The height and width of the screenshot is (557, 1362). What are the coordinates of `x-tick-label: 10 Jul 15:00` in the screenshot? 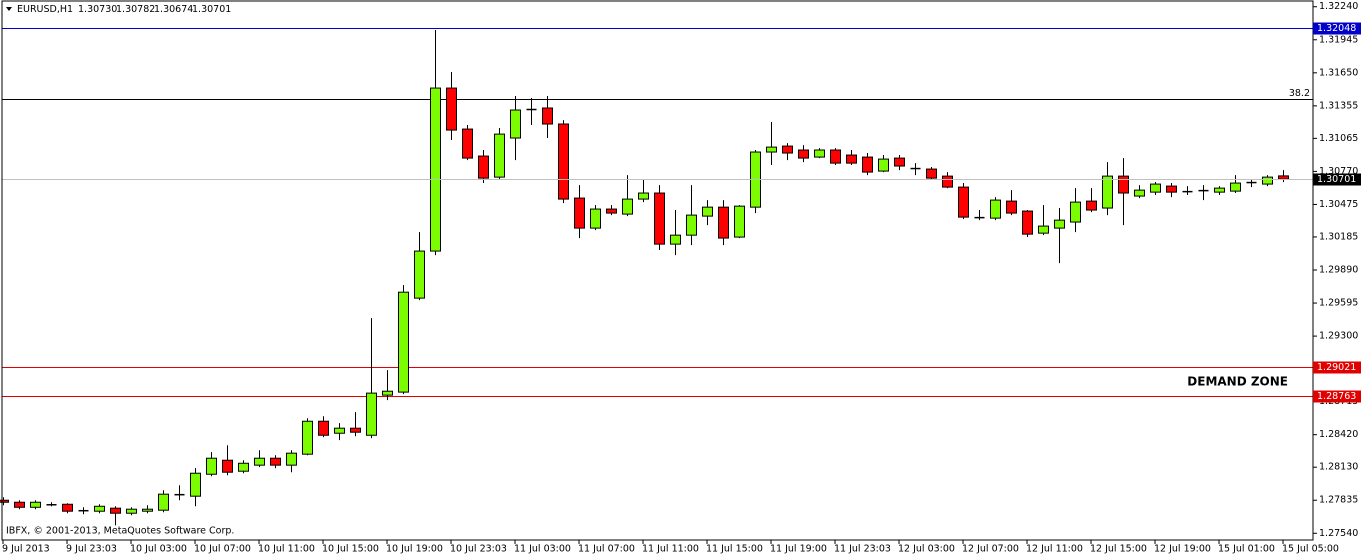 It's located at (350, 549).